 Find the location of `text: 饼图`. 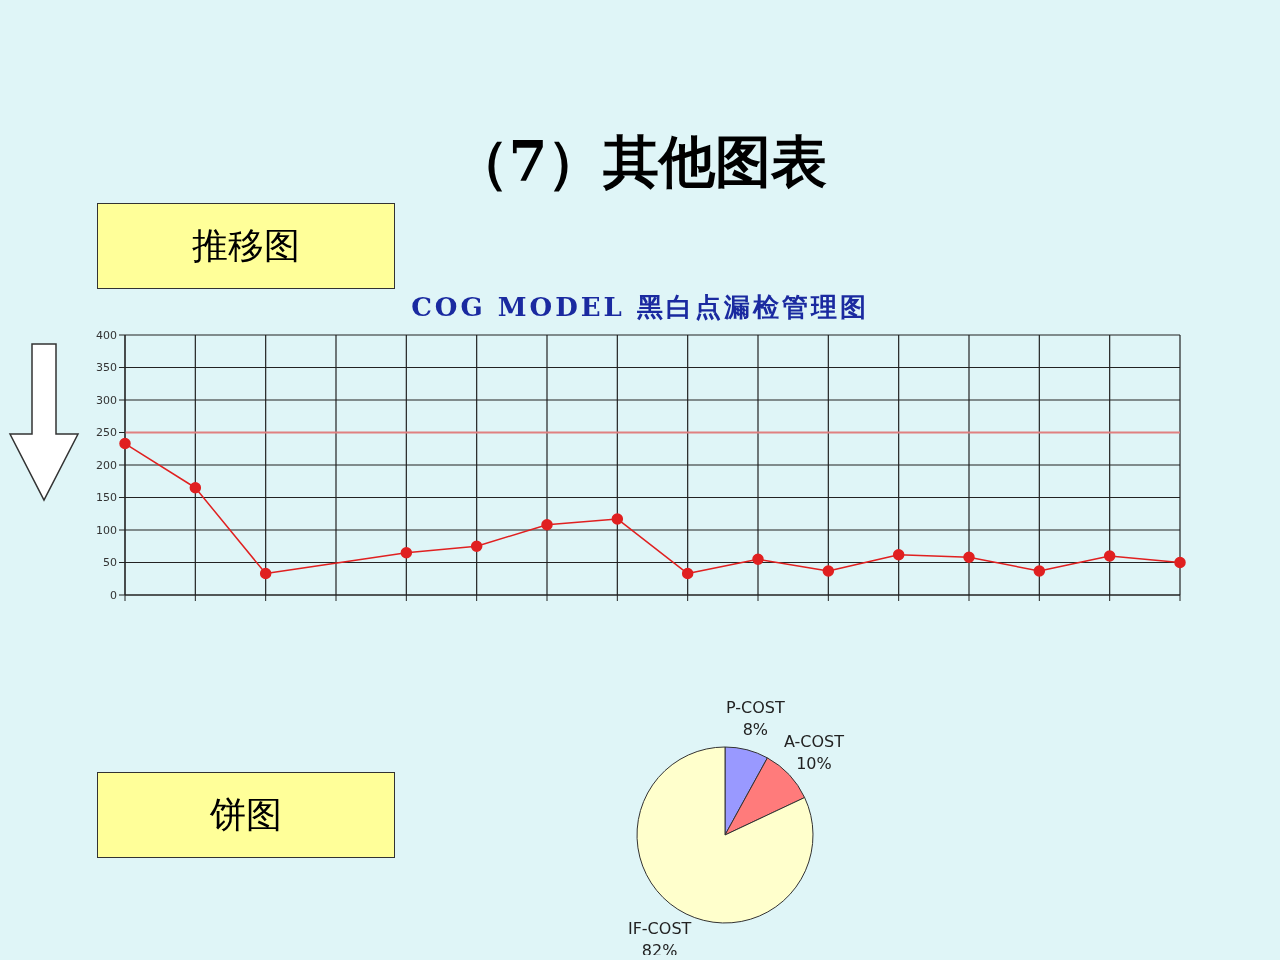

text: 饼图 is located at coordinates (246, 815).